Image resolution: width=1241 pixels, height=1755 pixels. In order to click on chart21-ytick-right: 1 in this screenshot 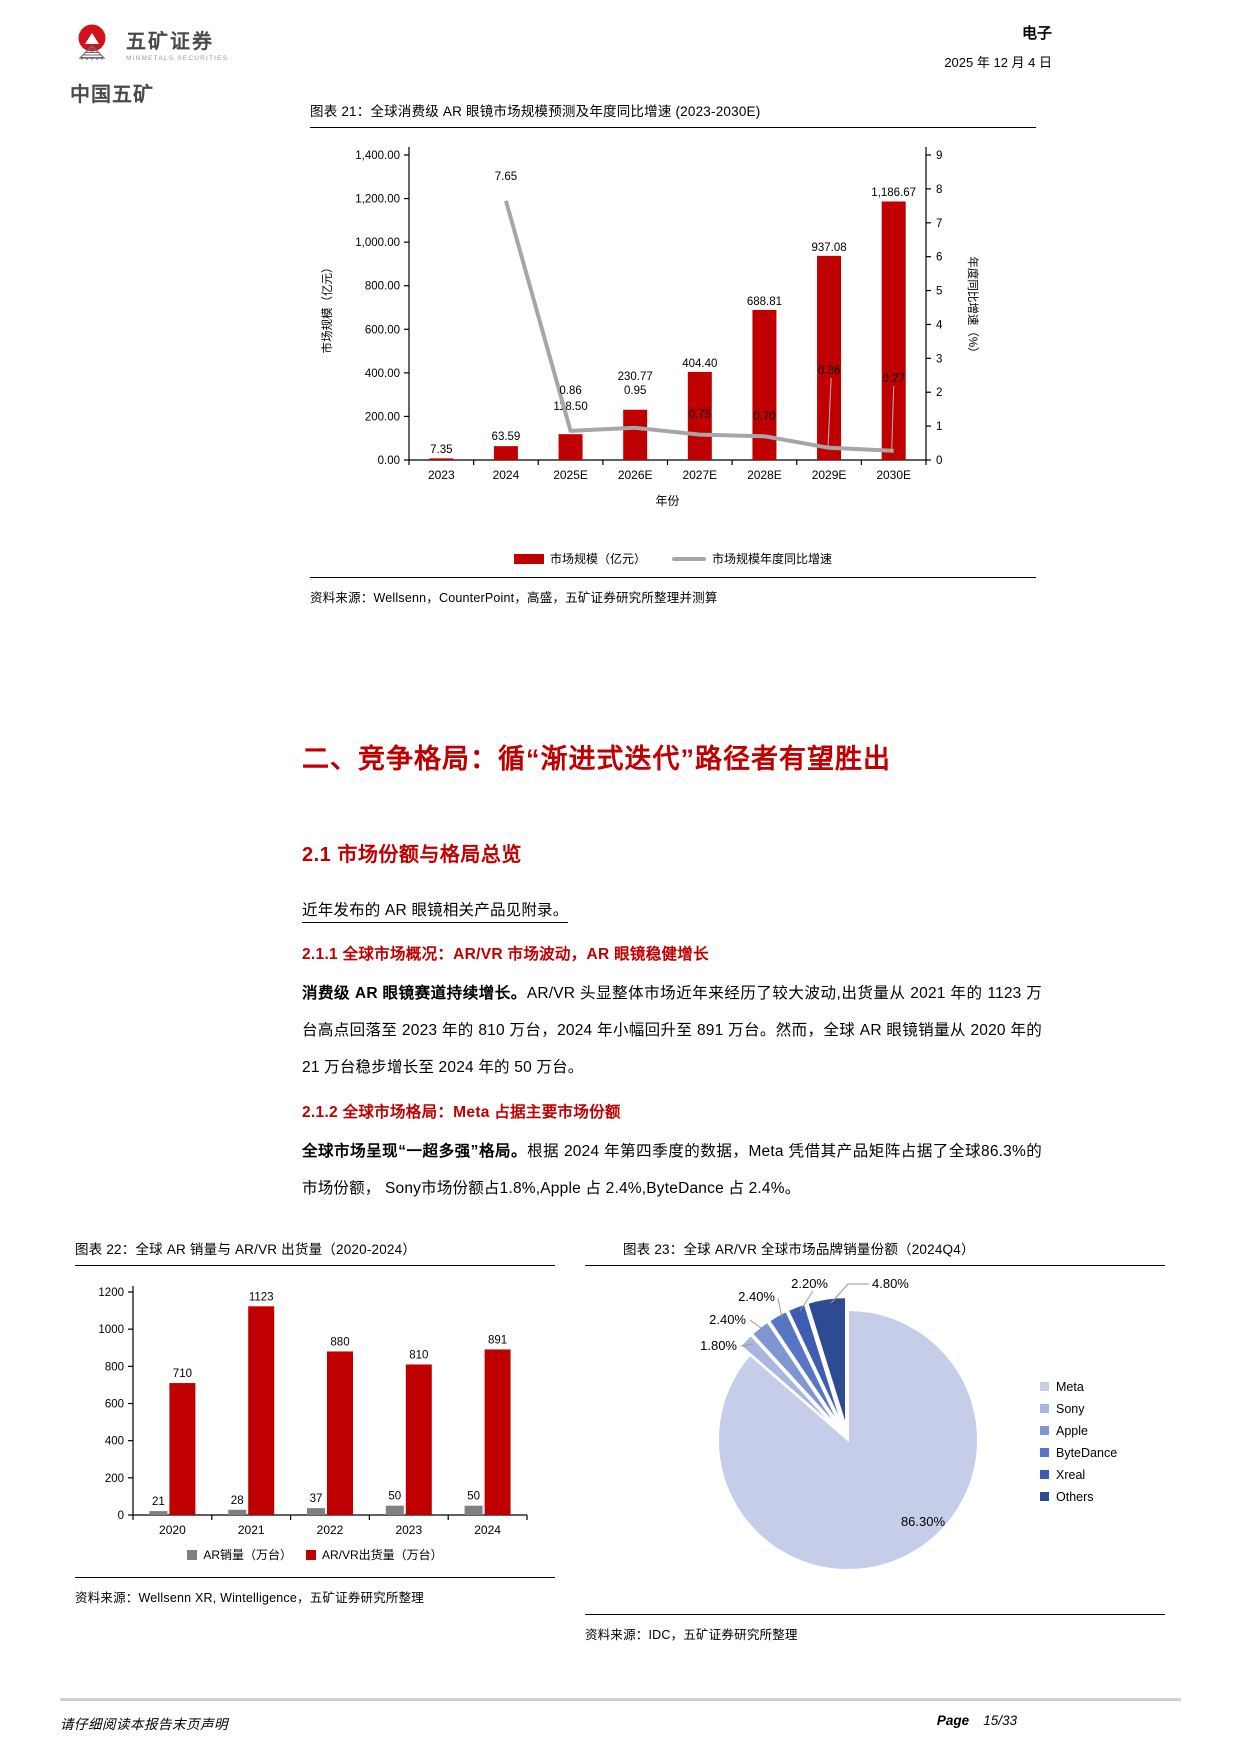, I will do `click(939, 427)`.